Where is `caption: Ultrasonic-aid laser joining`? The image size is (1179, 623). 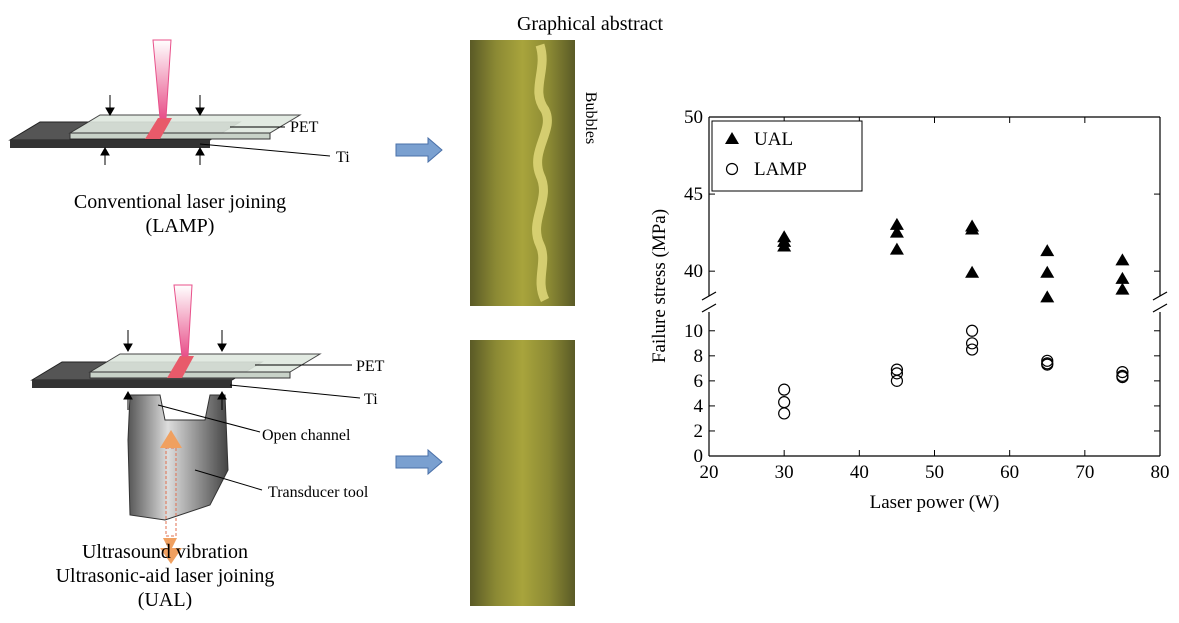
caption: Ultrasonic-aid laser joining is located at coordinates (165, 576).